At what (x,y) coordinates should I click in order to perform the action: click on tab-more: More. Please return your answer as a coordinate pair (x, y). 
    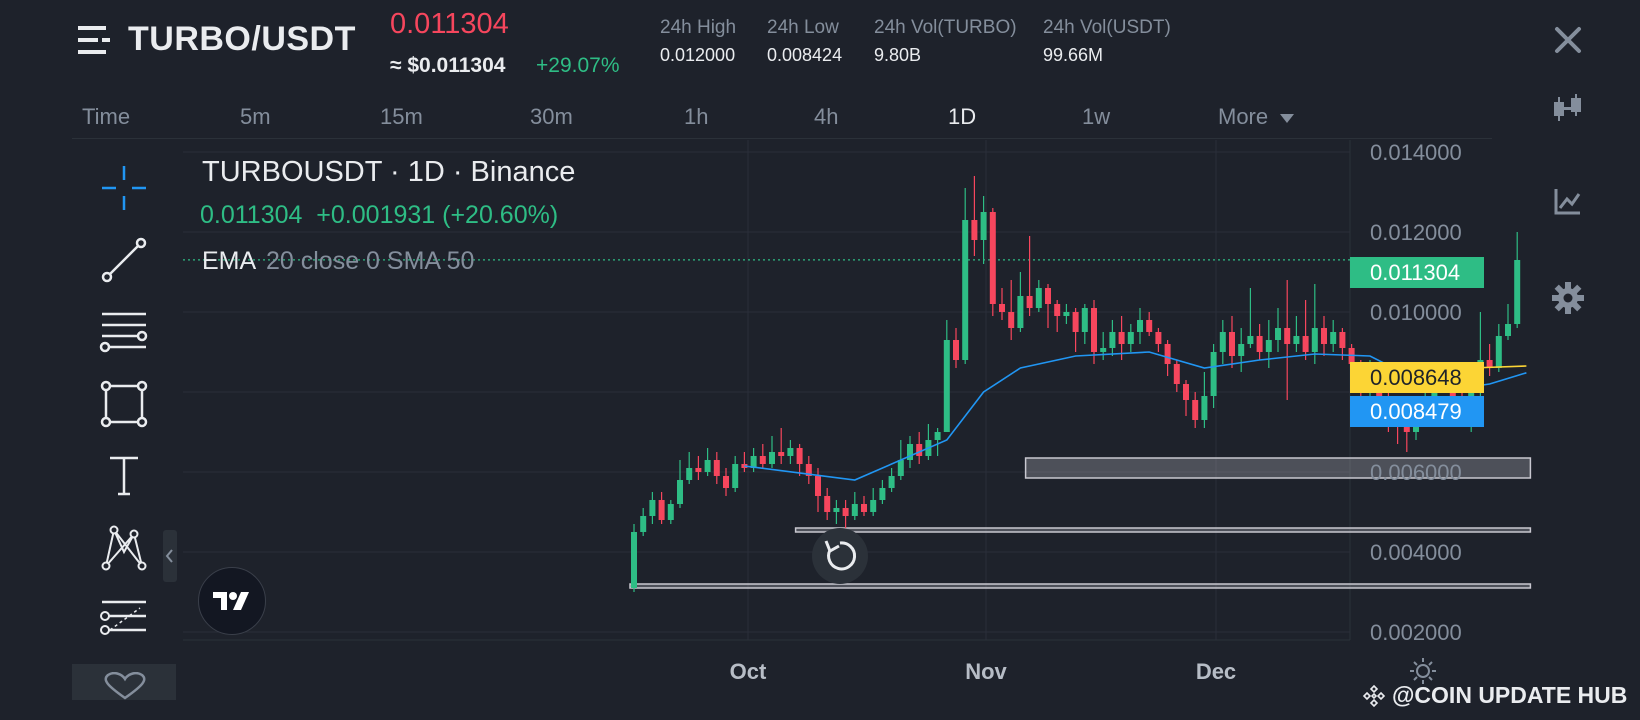
    Looking at the image, I should click on (1256, 117).